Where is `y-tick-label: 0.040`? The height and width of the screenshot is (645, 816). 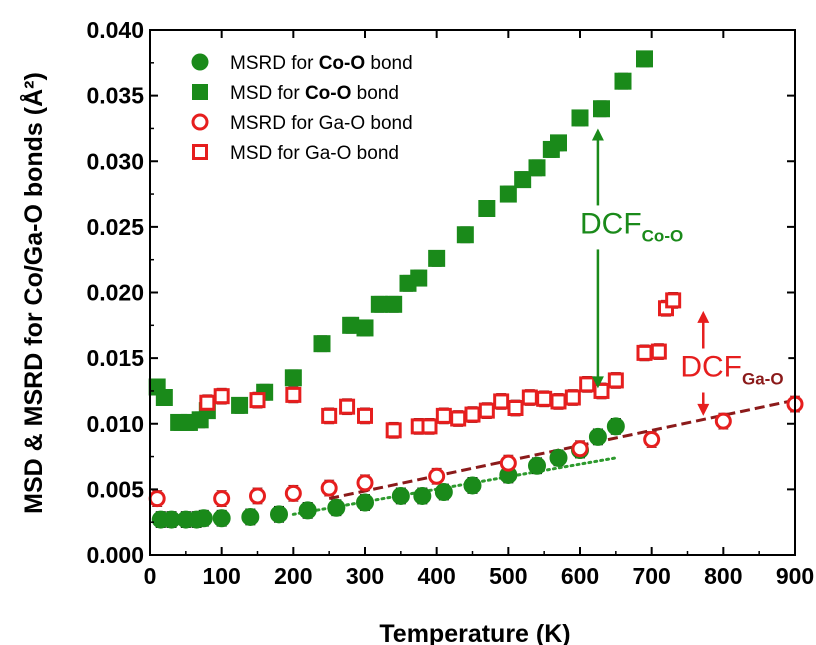
y-tick-label: 0.040 is located at coordinates (115, 30).